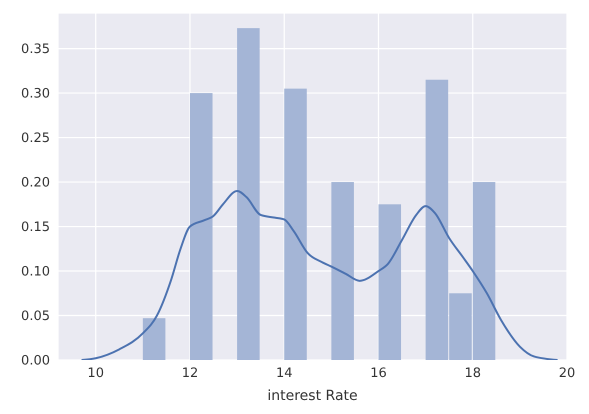  What do you see at coordinates (35, 228) in the screenshot?
I see `y-tick-label: 0.15` at bounding box center [35, 228].